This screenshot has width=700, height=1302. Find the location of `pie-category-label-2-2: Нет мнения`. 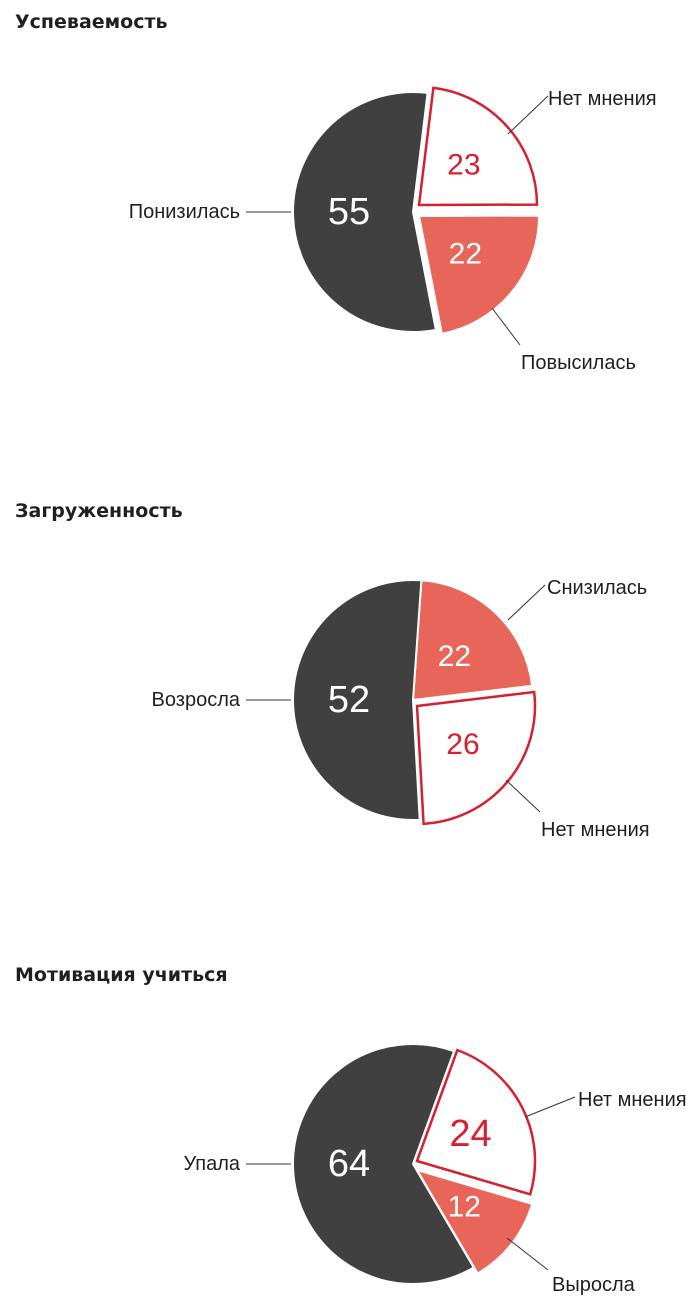

pie-category-label-2-2: Нет мнения is located at coordinates (595, 830).